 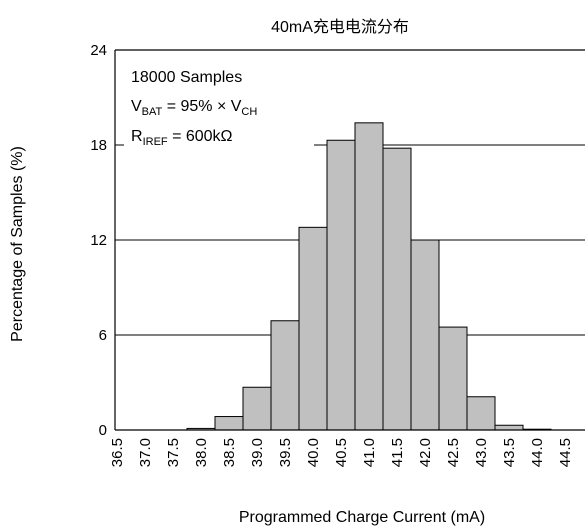 I want to click on annotation-vbat: VBAT = 95% × VCH, so click(x=194, y=108).